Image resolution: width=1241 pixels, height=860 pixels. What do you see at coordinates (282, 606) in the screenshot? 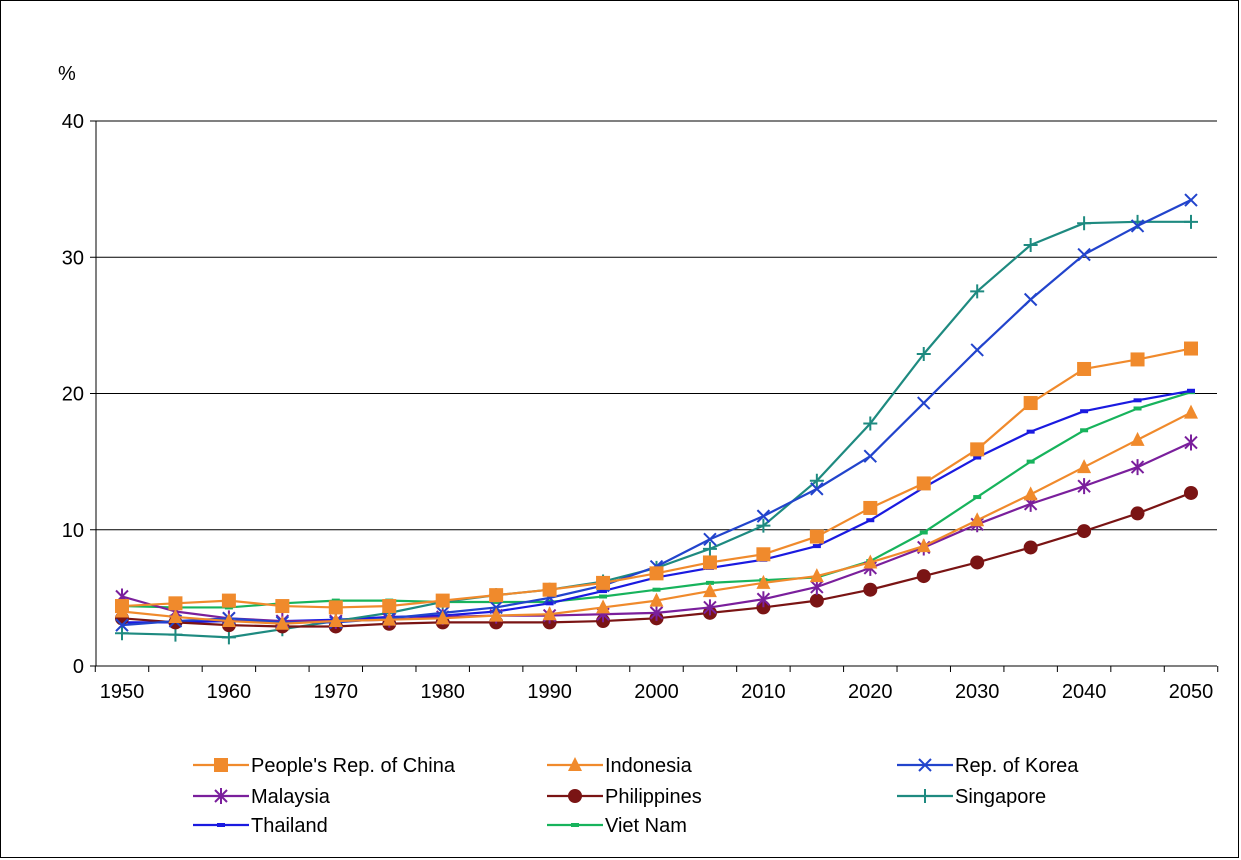
I see `data-point-people-s-rep-of-china-1965` at bounding box center [282, 606].